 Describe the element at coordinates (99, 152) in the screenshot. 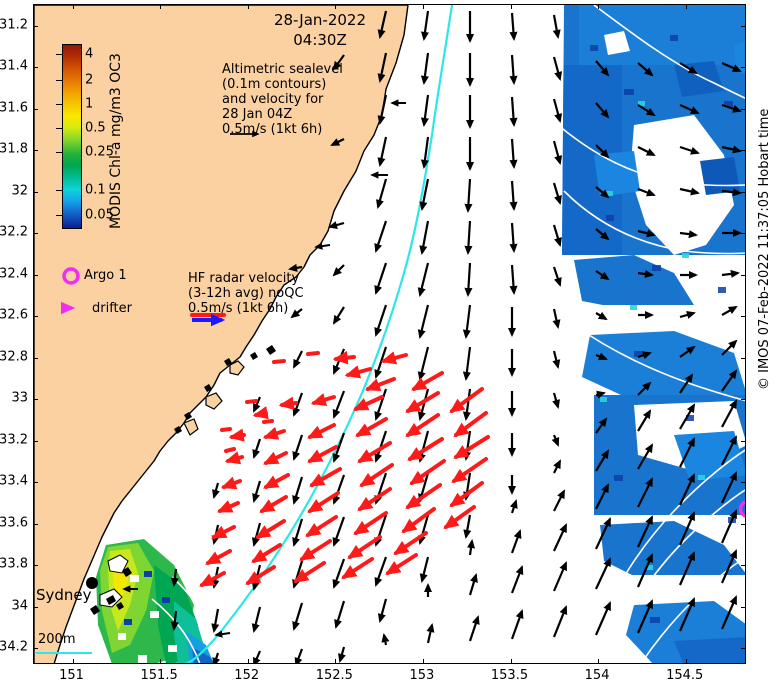

I see `colorbar-tick-label: 0.25` at that location.